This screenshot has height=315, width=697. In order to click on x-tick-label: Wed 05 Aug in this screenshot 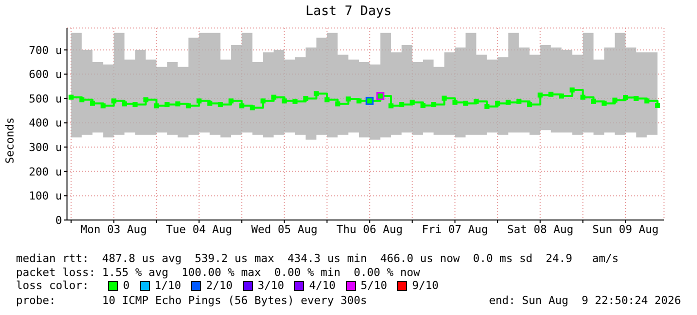, I will do `click(284, 229)`.